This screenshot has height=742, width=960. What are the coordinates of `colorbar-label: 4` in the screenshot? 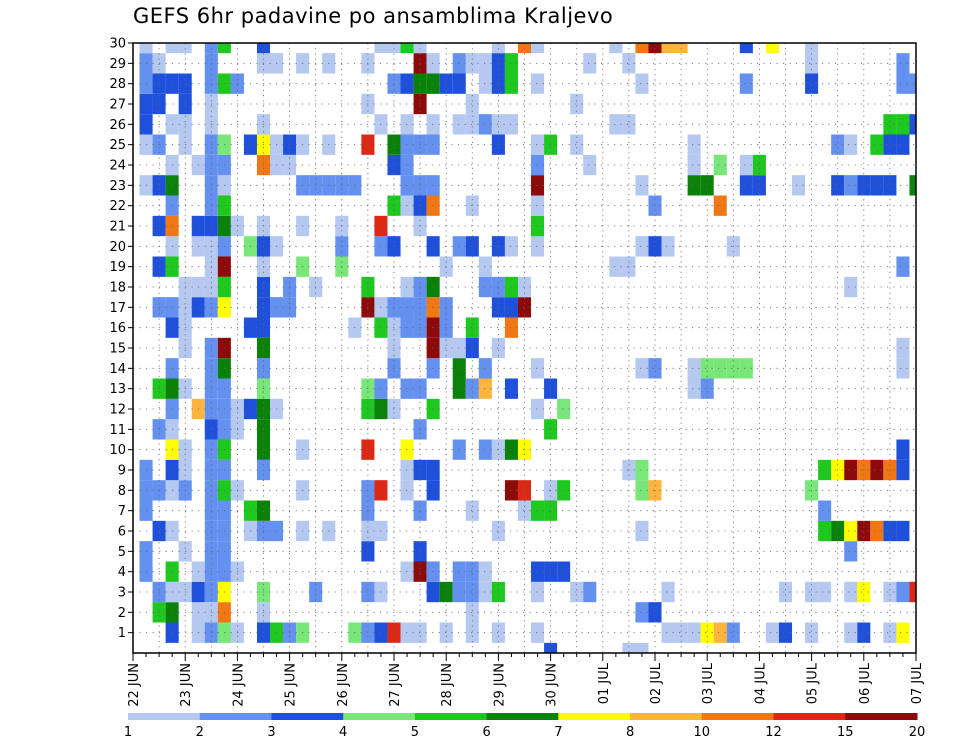 It's located at (343, 732).